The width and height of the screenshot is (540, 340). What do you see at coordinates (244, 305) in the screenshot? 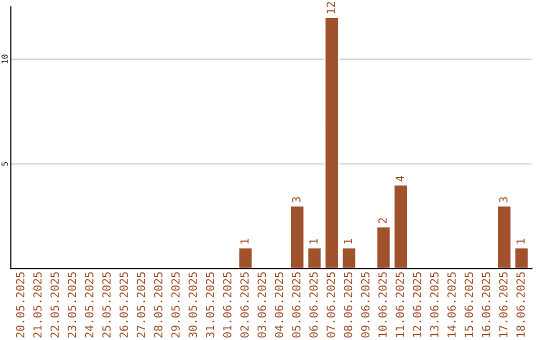
I see `x-tick-label: 02.06.2025` at bounding box center [244, 305].